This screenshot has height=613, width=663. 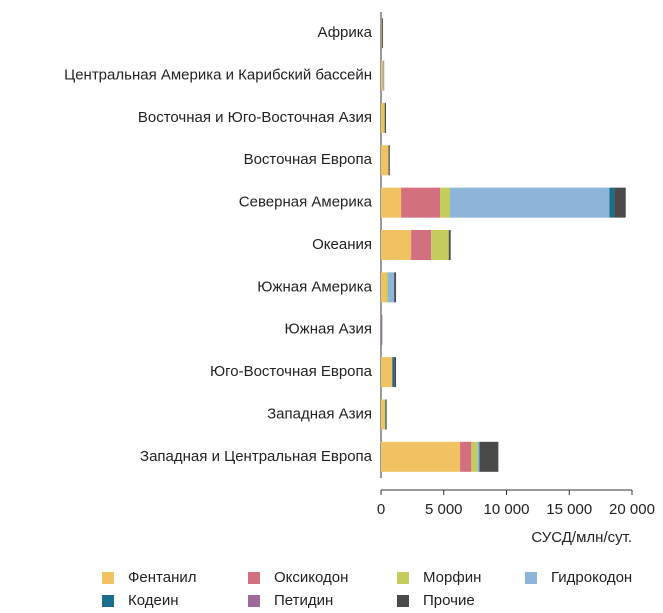 I want to click on legend-label: Морфин, so click(x=452, y=577).